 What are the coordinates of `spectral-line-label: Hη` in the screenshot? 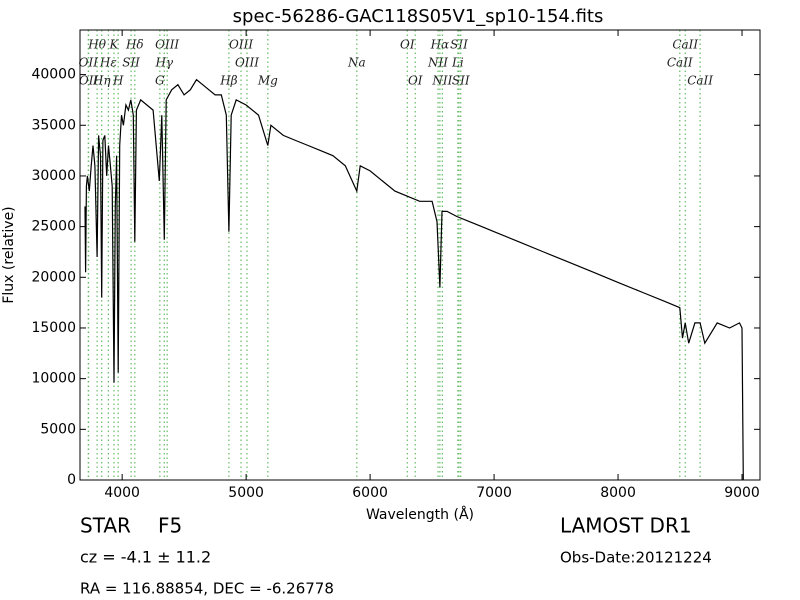 It's located at (101, 81).